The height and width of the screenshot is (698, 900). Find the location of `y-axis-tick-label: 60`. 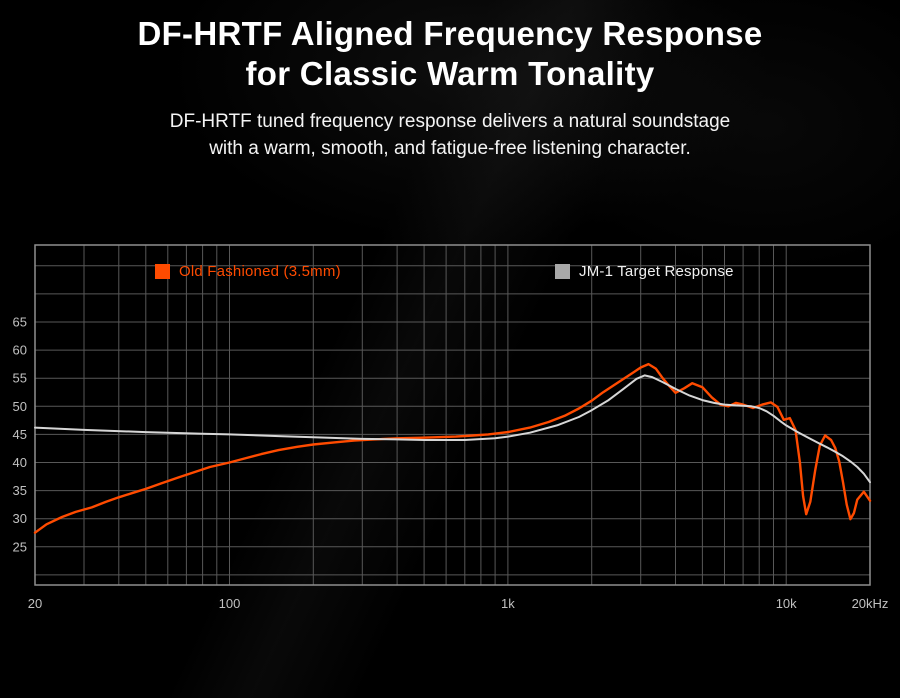

y-axis-tick-label: 60 is located at coordinates (20, 350).